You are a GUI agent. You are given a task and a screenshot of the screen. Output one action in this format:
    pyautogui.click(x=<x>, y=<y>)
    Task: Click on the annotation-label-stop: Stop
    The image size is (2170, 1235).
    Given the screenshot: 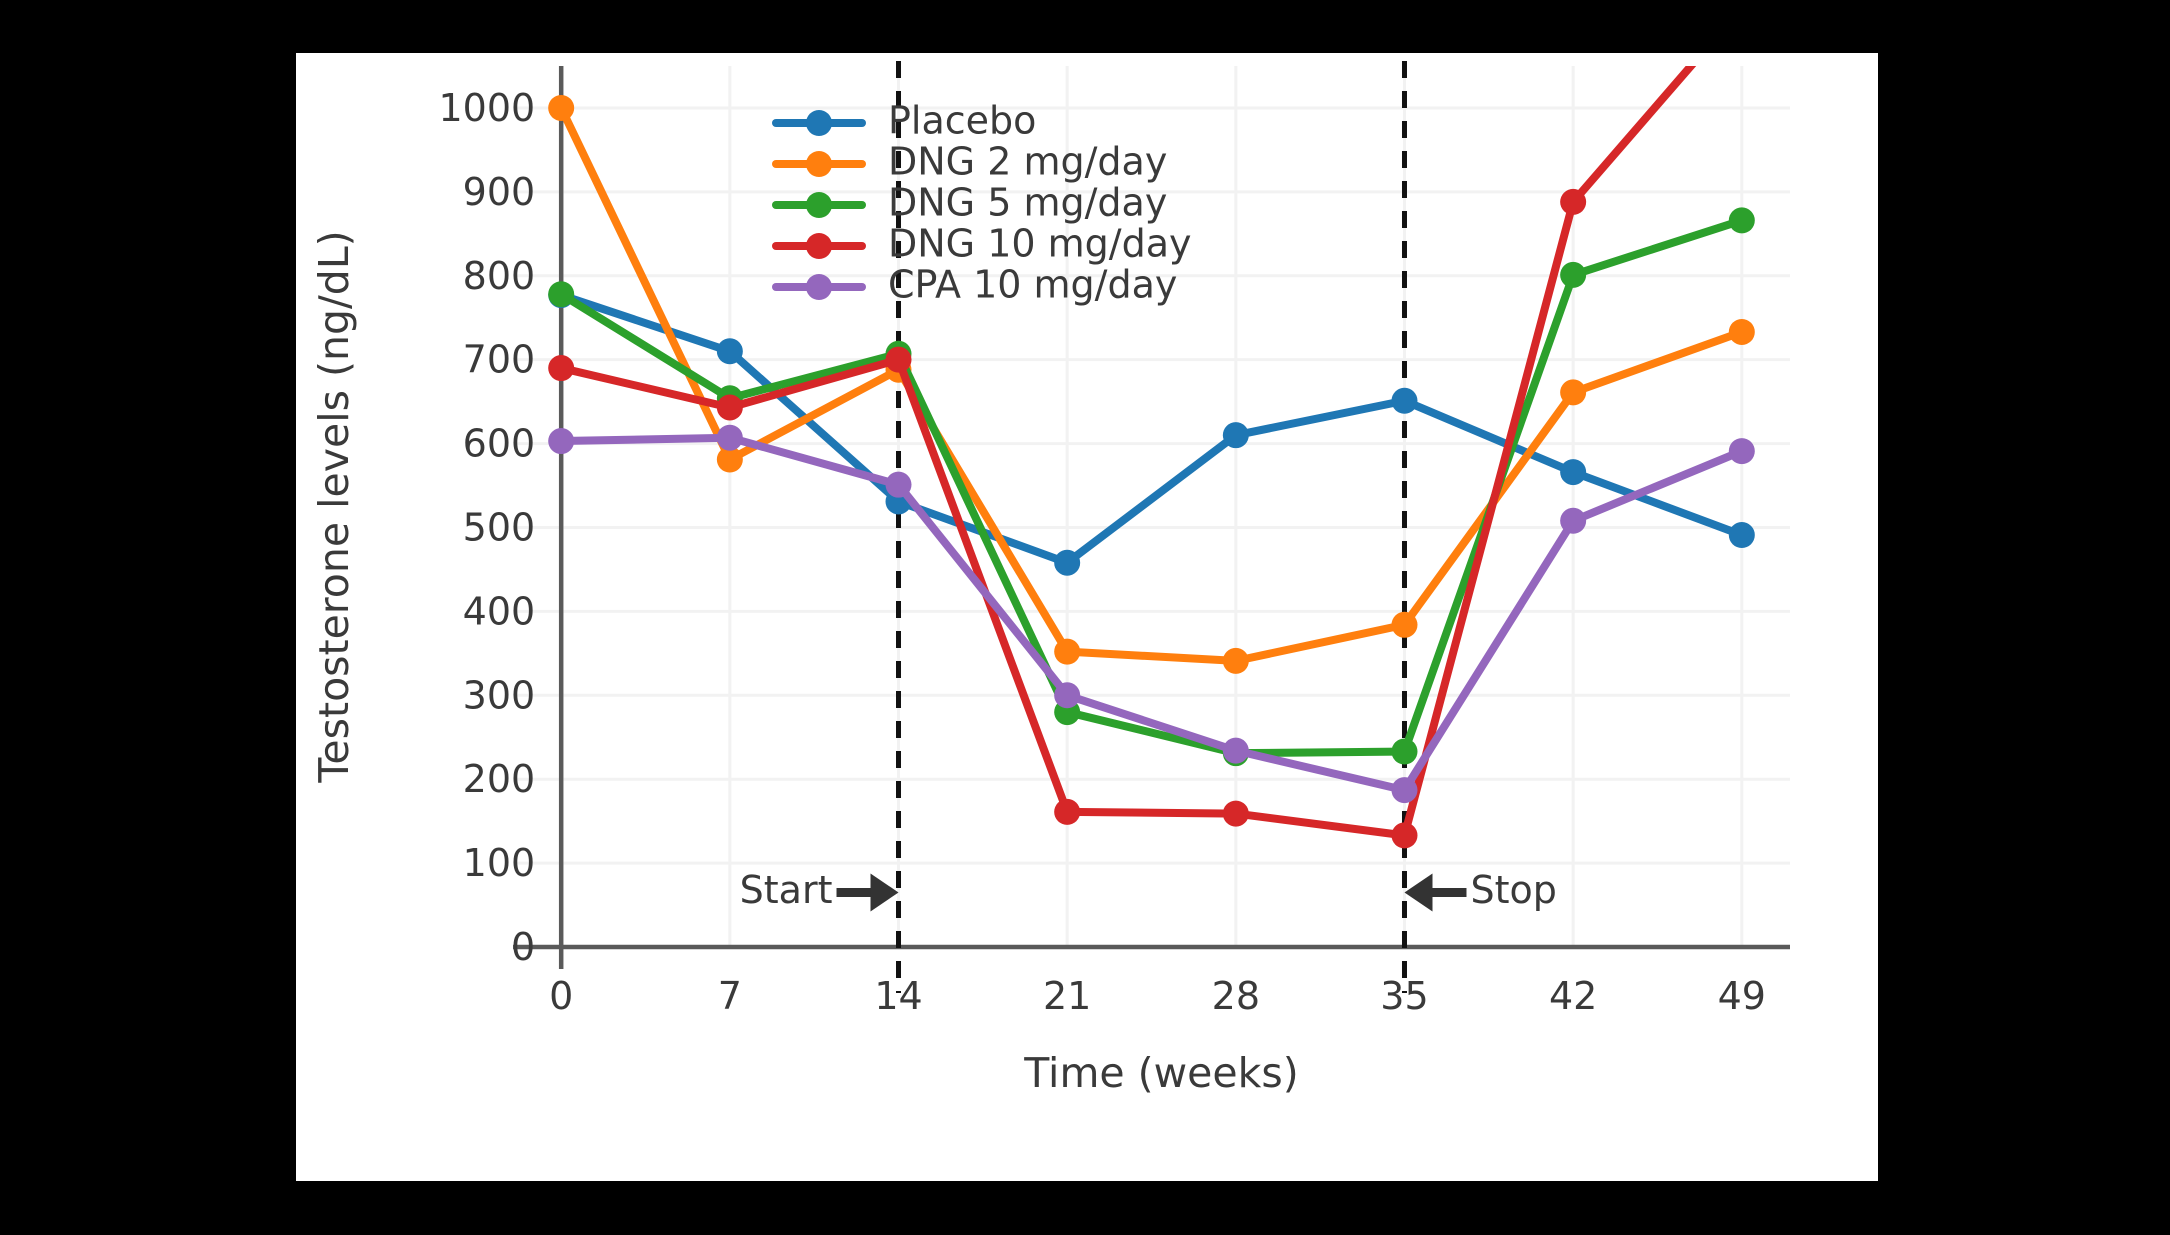 What is the action you would take?
    pyautogui.click(x=1513, y=890)
    